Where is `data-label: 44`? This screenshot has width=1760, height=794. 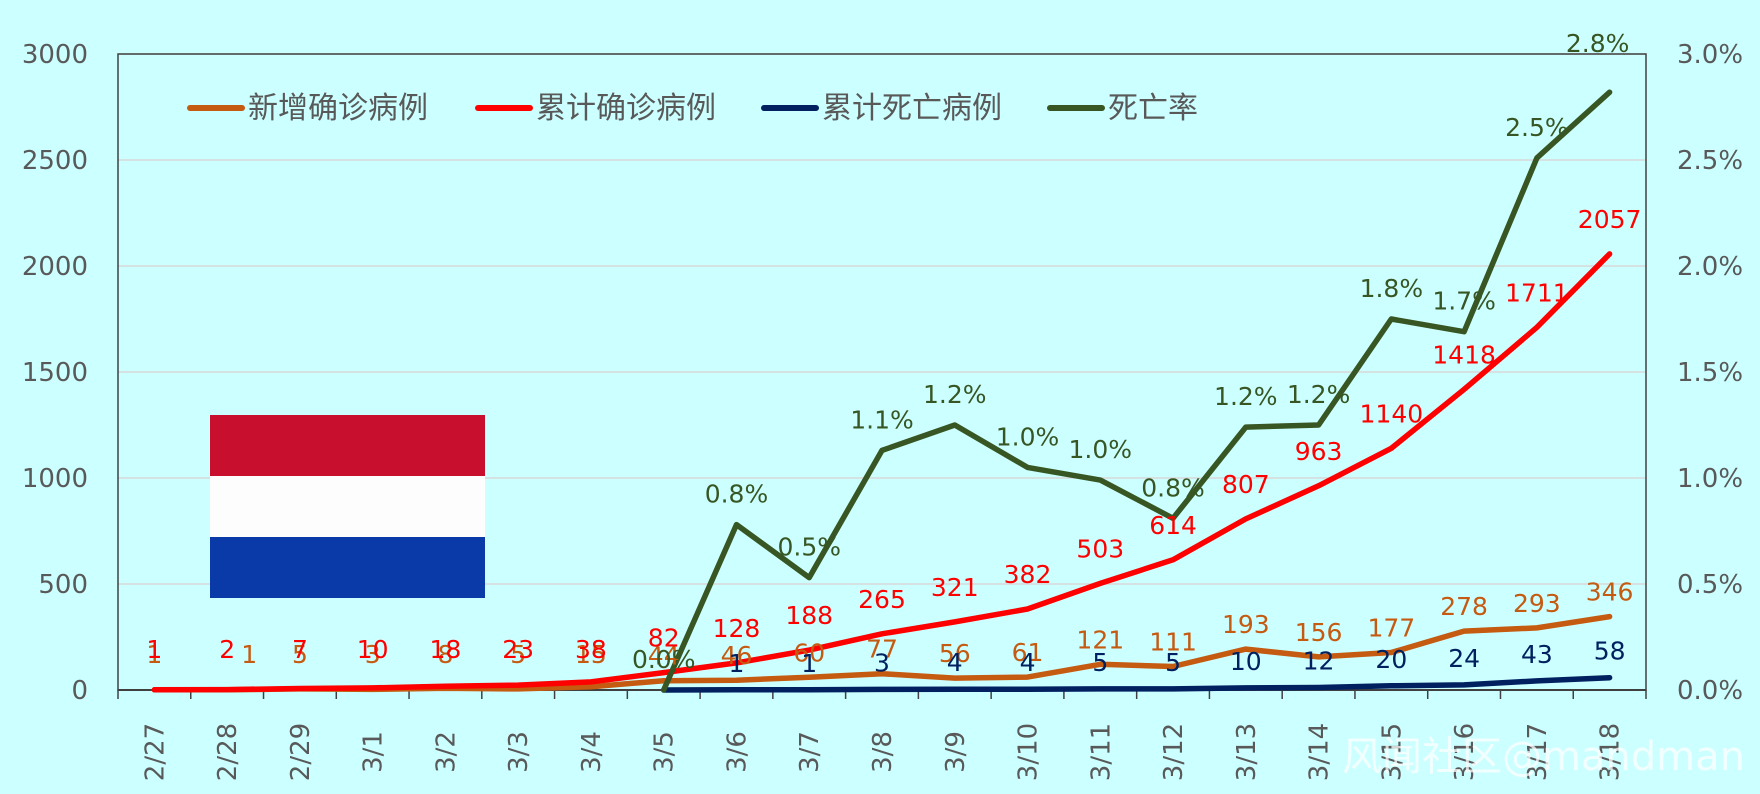 data-label: 44 is located at coordinates (664, 656).